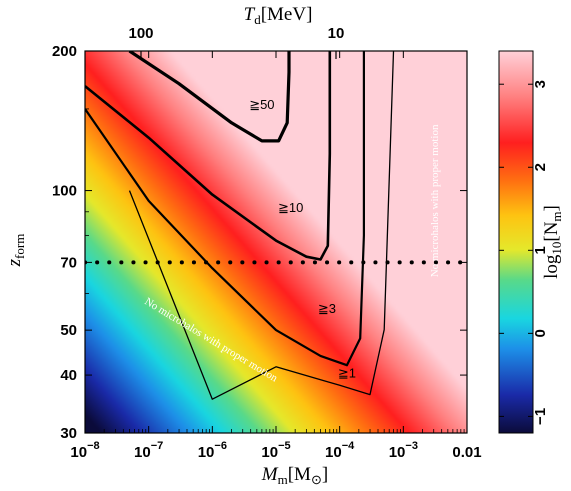  Describe the element at coordinates (552, 242) in the screenshot. I see `colorbar-label: log10[Nm]` at that location.